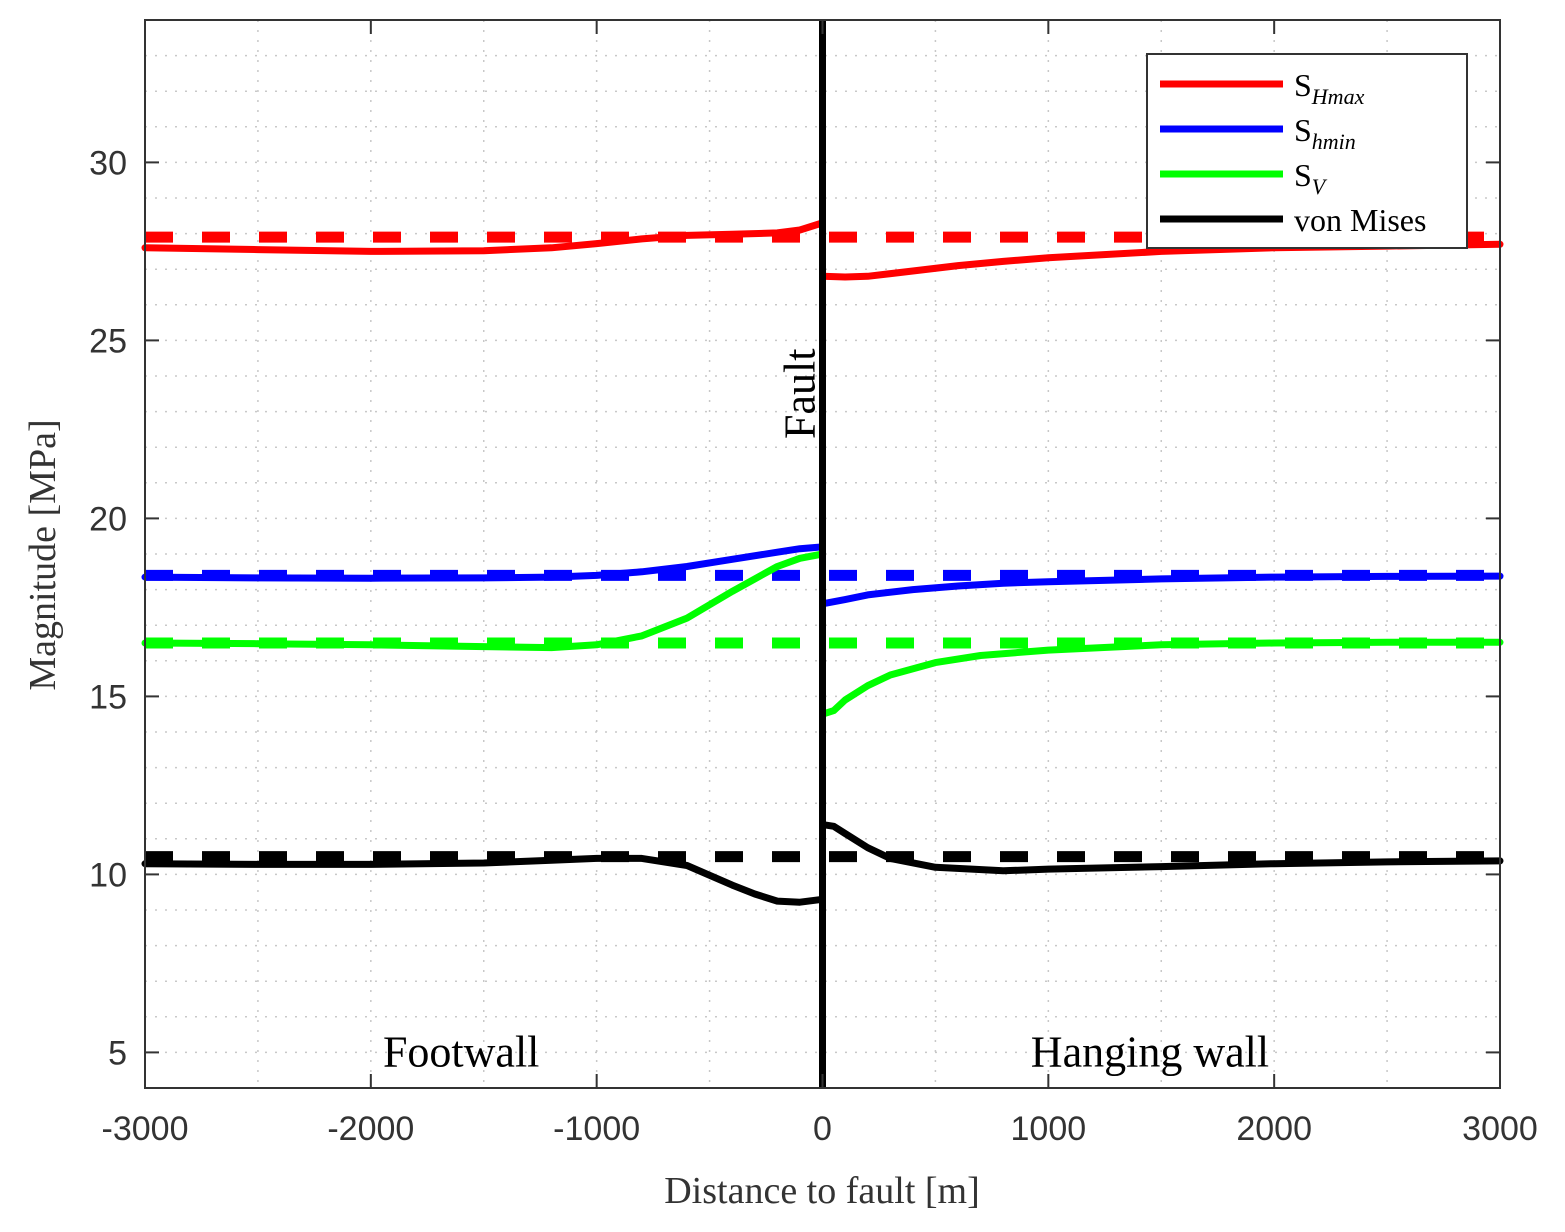  Describe the element at coordinates (370, 1129) in the screenshot. I see `x-tick-label: -2000` at that location.